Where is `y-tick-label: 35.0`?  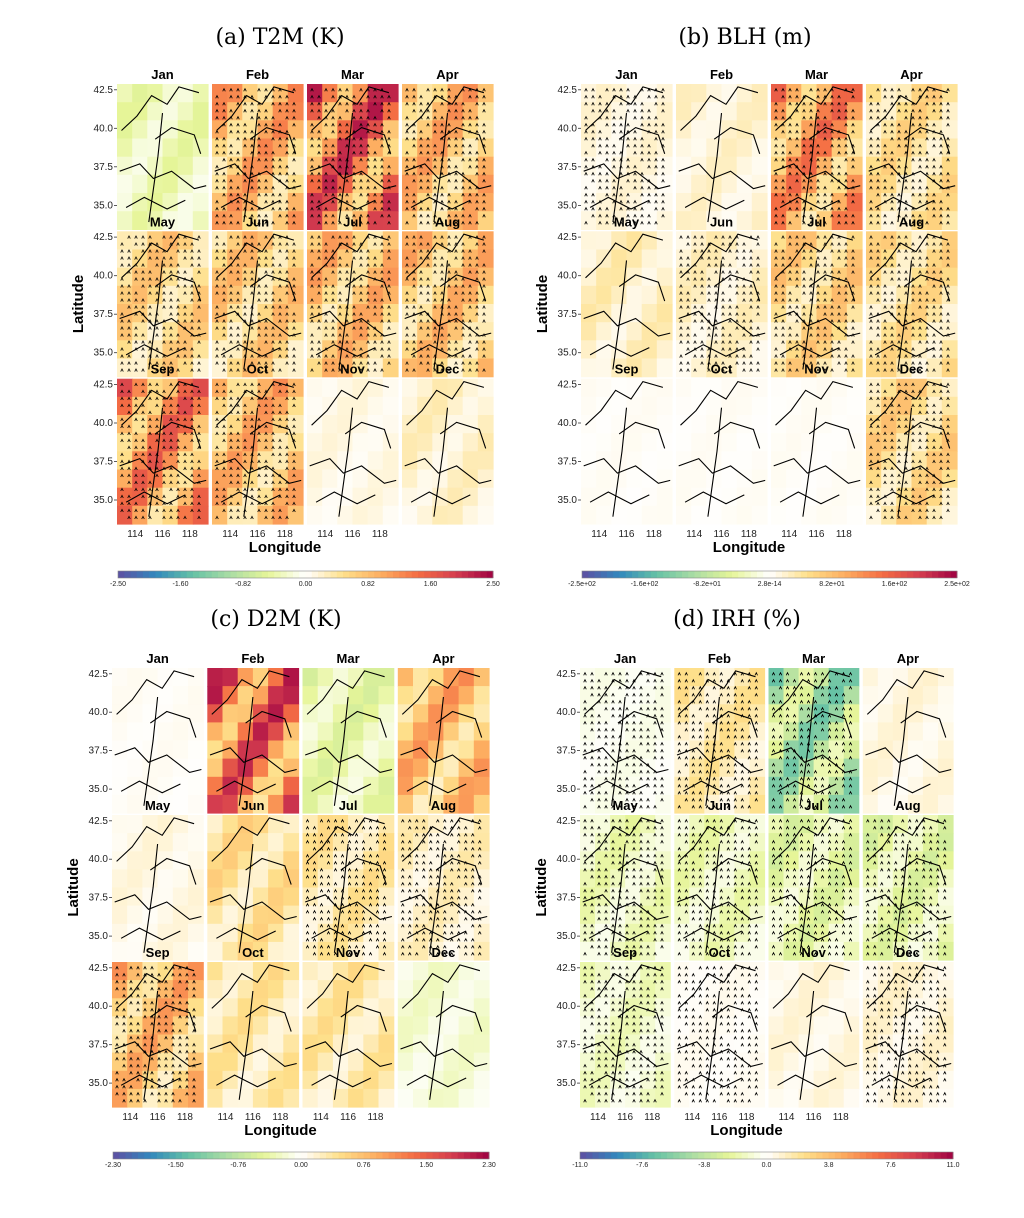 y-tick-label: 35.0 is located at coordinates (568, 500).